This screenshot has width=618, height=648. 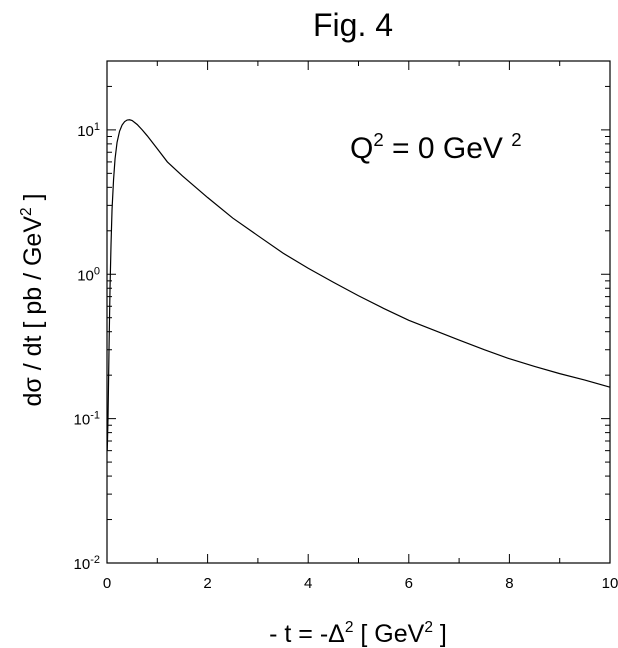 I want to click on annotation-rest: = 0 GeV, so click(x=448, y=148).